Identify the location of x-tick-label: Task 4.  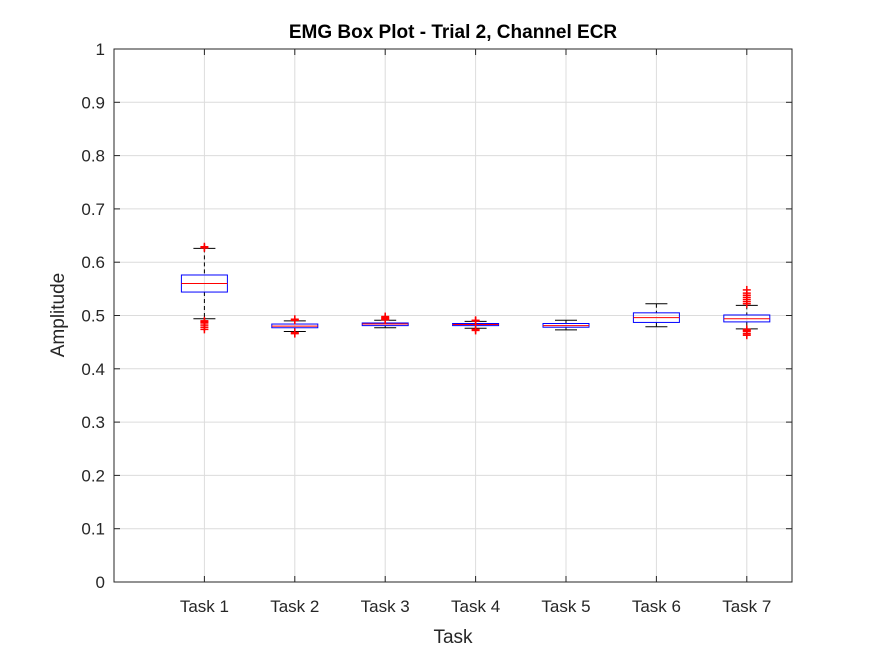
(475, 606).